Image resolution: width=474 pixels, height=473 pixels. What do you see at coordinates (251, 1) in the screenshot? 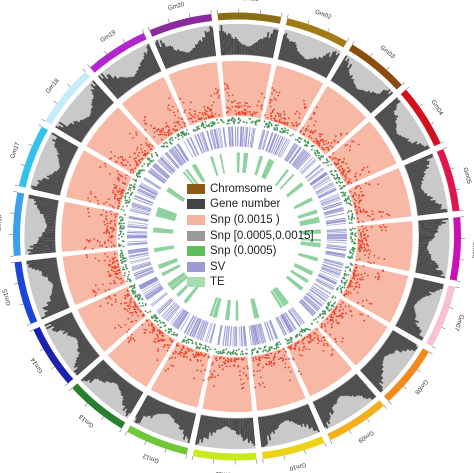
I see `chromosome-label: Gm01` at bounding box center [251, 1].